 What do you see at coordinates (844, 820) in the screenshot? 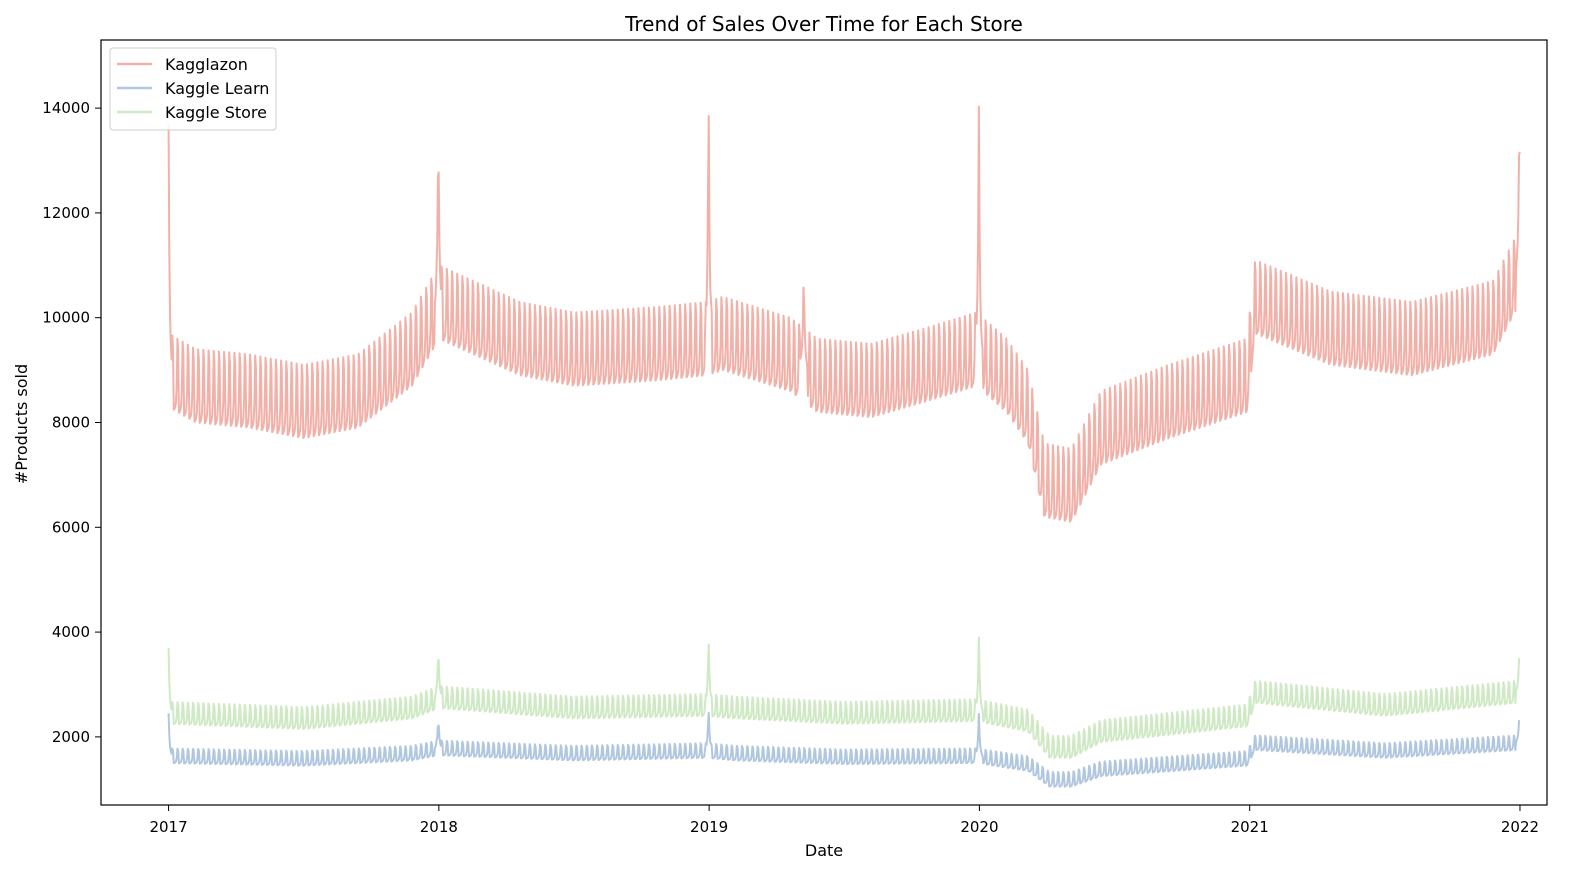
I see `x-axis: 2017 2018 2019 2020 2021 2022` at bounding box center [844, 820].